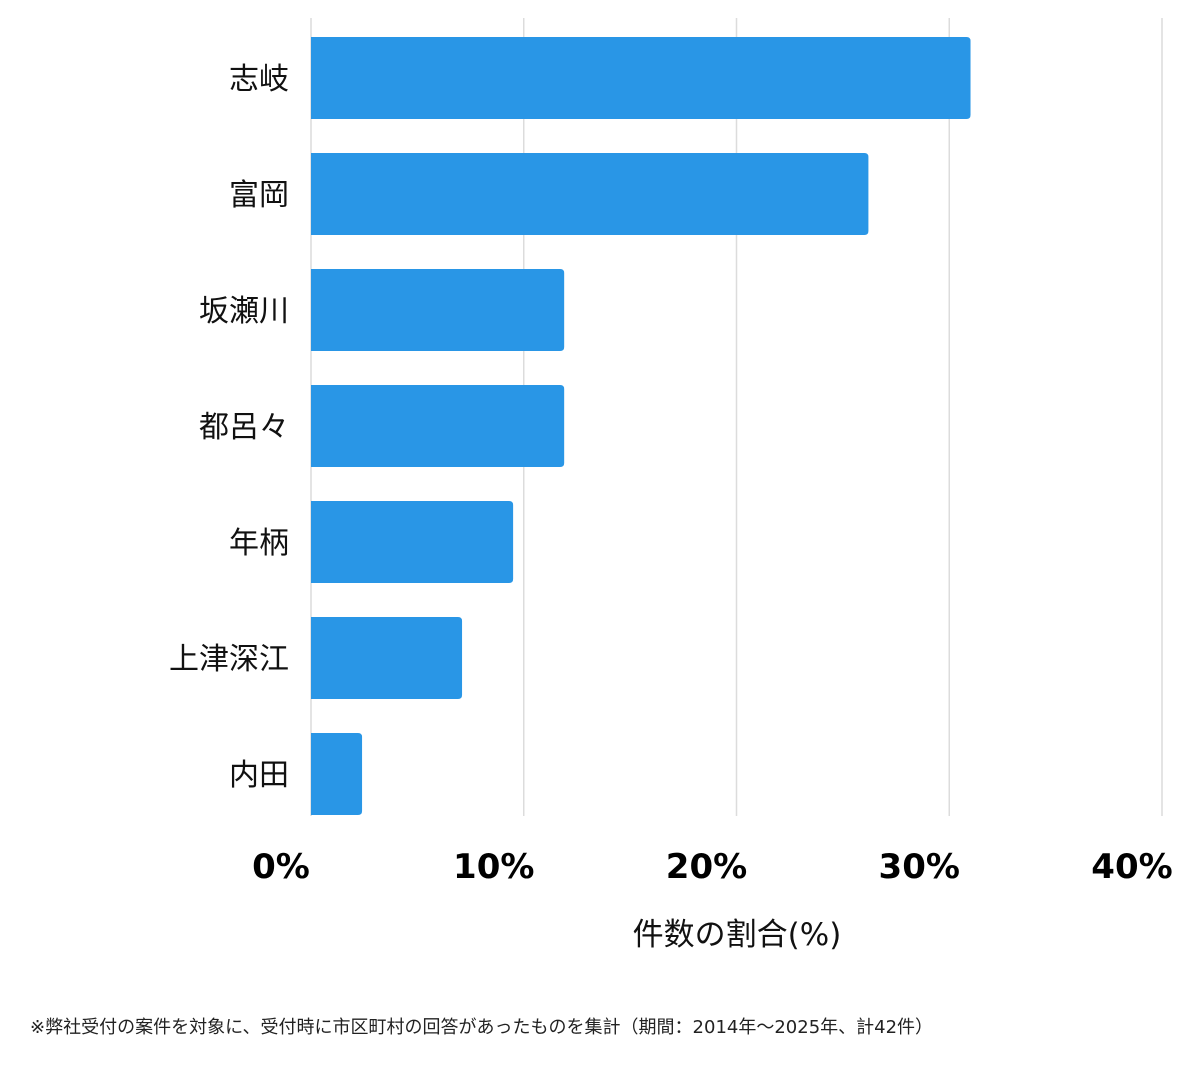 Image resolution: width=1200 pixels, height=1069 pixels. I want to click on category-label: 上津深江, so click(229, 659).